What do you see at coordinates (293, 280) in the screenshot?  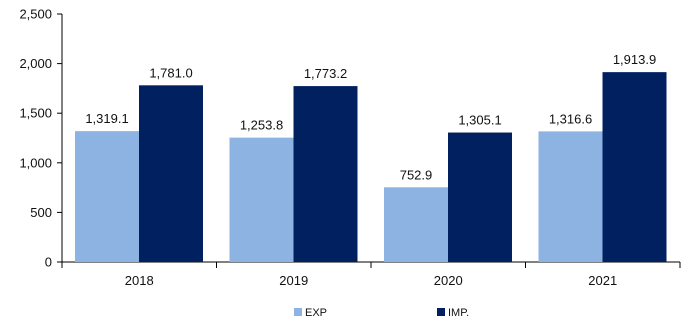 I see `x-tick-label: 2019` at bounding box center [293, 280].